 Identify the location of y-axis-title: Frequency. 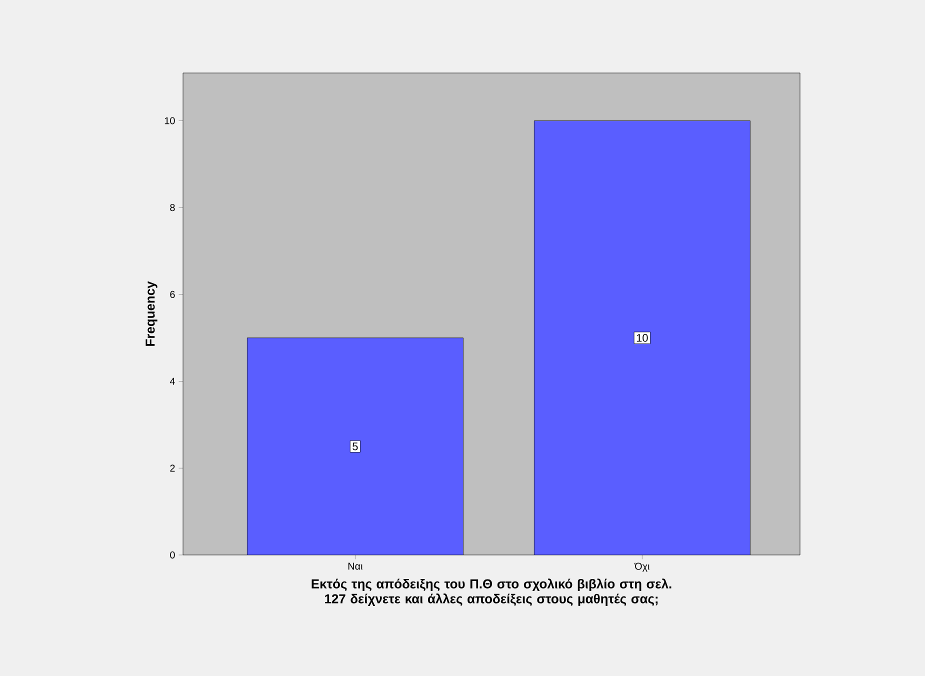
(152, 313).